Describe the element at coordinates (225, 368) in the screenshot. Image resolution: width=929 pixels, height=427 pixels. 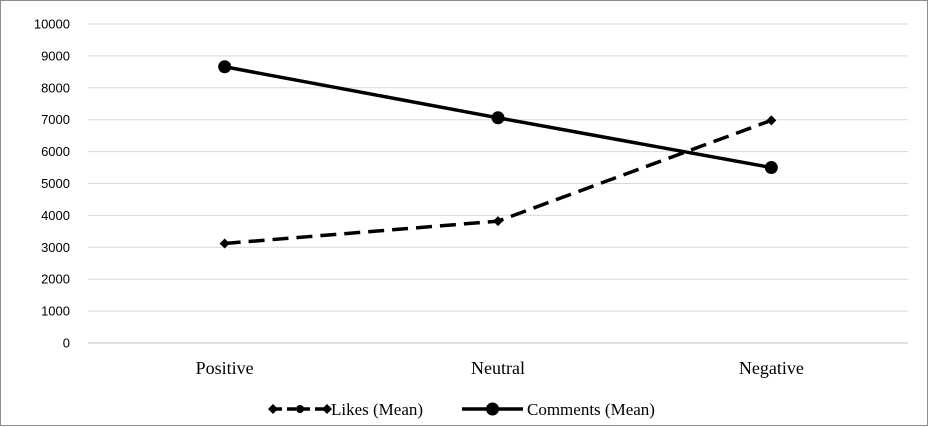
I see `x-tick-label: Positive` at that location.